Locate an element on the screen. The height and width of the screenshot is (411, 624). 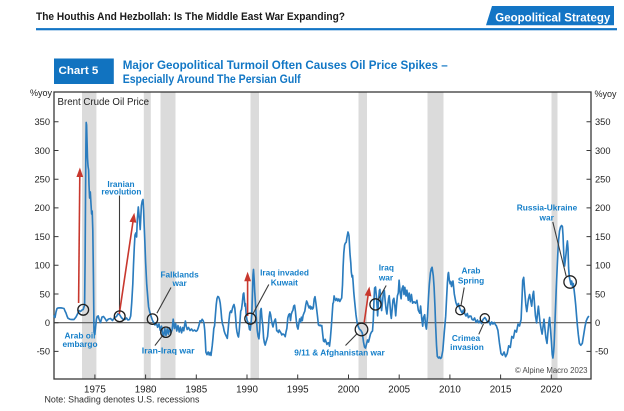
svg-text: 9/11 & Afghanistan war is located at coordinates (339, 353).